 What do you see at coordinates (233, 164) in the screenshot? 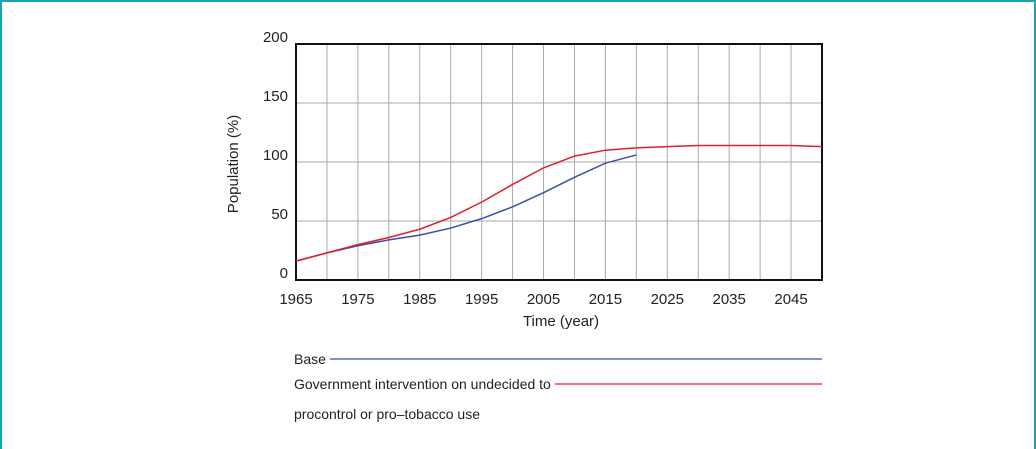
I see `y-axis-label: Population (%)` at bounding box center [233, 164].